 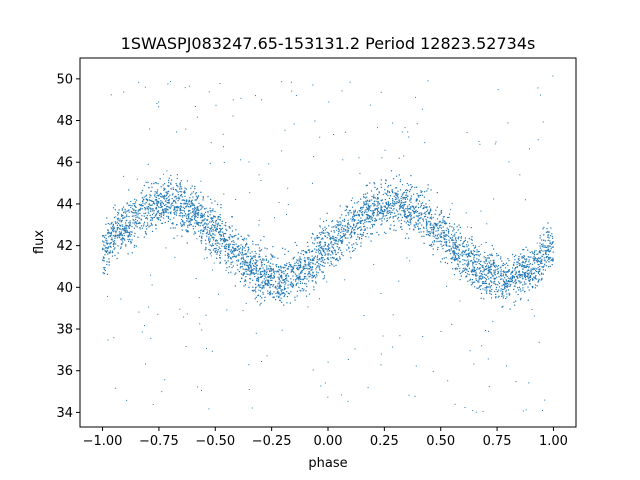 What do you see at coordinates (327, 463) in the screenshot?
I see `x-axis-label: phase` at bounding box center [327, 463].